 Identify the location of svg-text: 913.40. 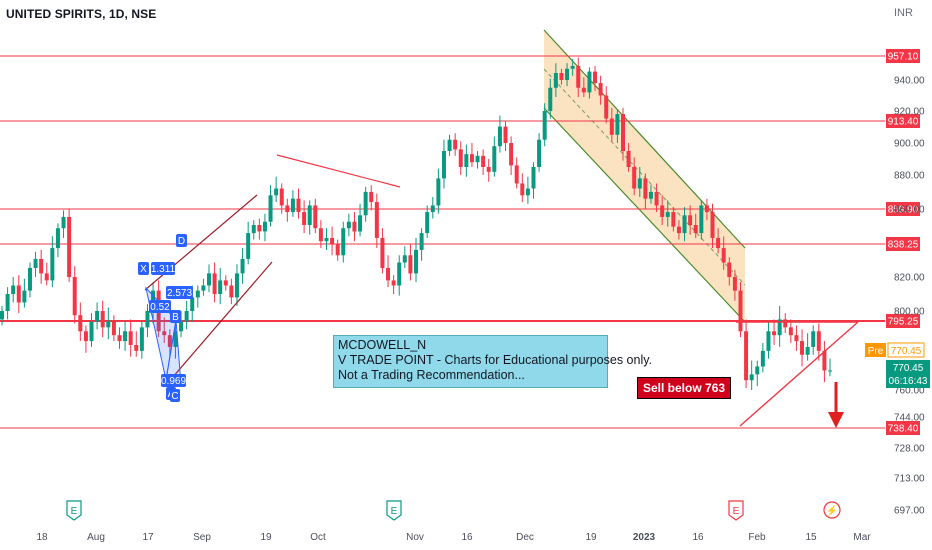
(903, 122).